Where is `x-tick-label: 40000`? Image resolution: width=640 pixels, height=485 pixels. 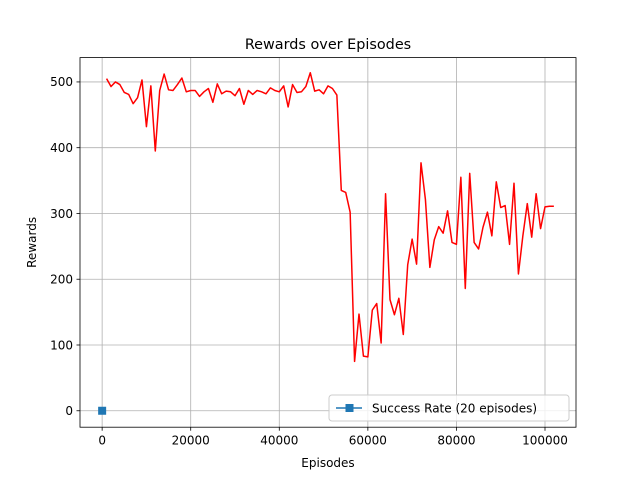
x-tick-label: 40000 is located at coordinates (279, 441).